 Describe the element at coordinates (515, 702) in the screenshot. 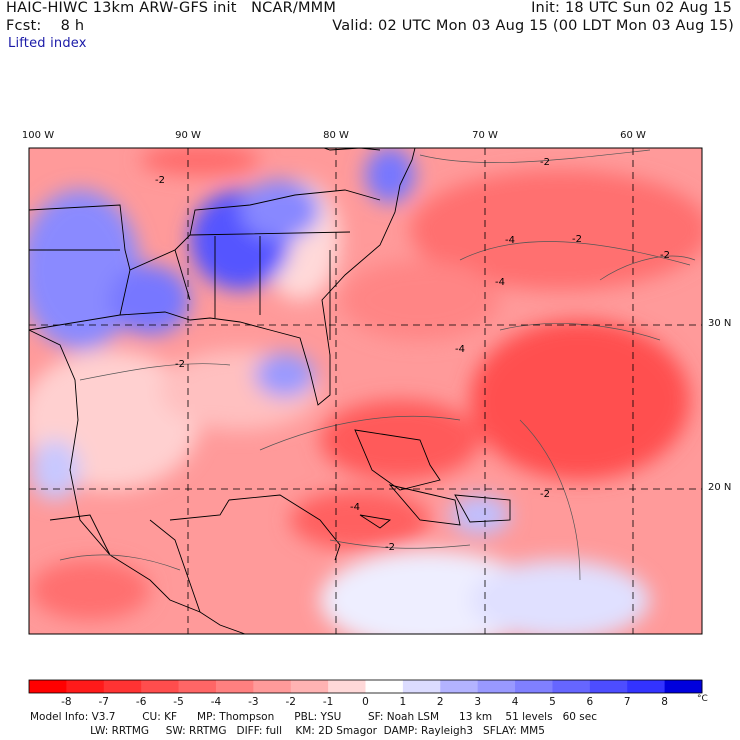

I see `colorbar-tick-label: 4` at that location.